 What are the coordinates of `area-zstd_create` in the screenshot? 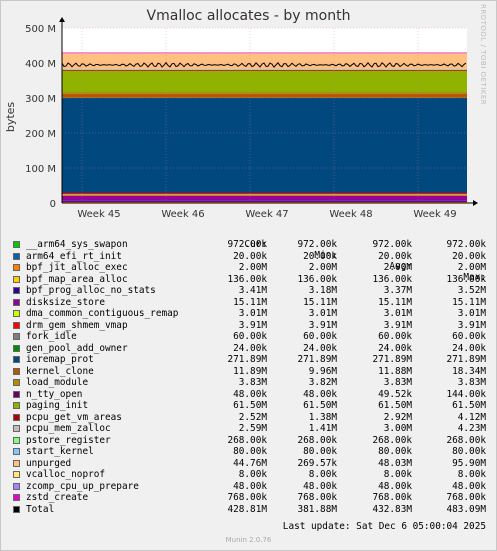 It's located at (264, 53).